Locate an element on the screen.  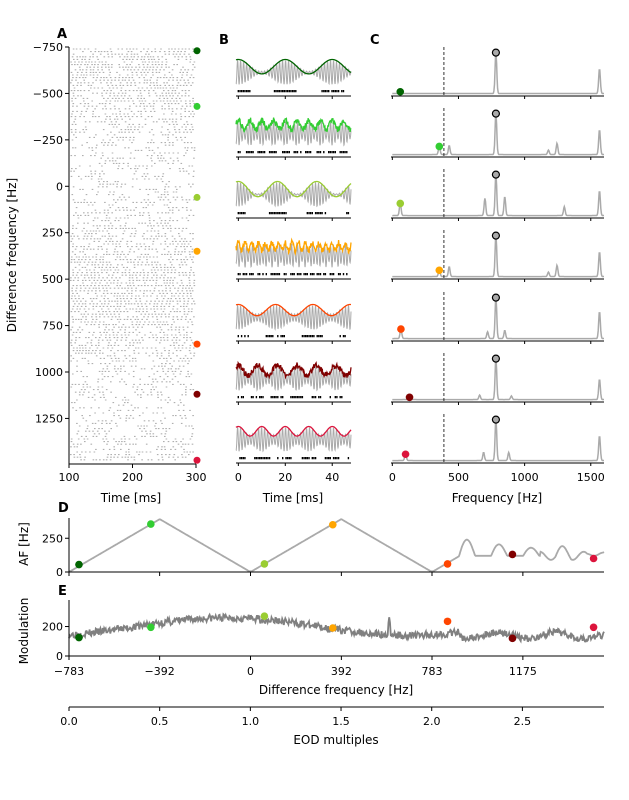
panel-a-ytick-label: 1000 is located at coordinates (49, 372).